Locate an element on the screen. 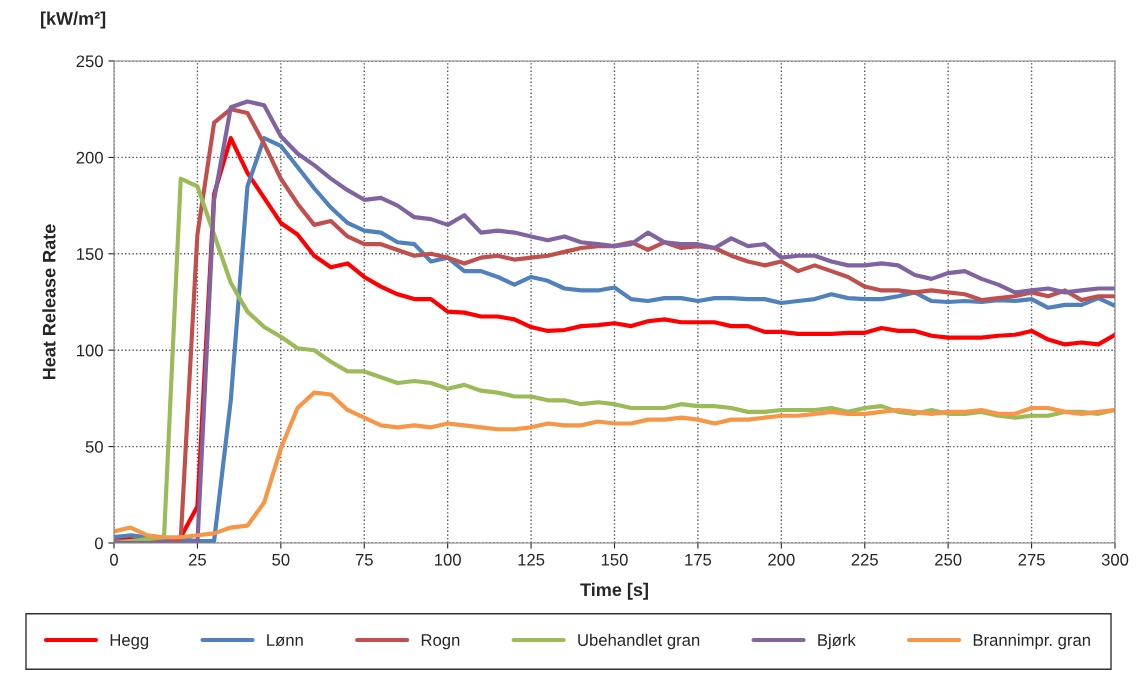 This screenshot has width=1137, height=681. x-tick-label: 25 is located at coordinates (197, 559).